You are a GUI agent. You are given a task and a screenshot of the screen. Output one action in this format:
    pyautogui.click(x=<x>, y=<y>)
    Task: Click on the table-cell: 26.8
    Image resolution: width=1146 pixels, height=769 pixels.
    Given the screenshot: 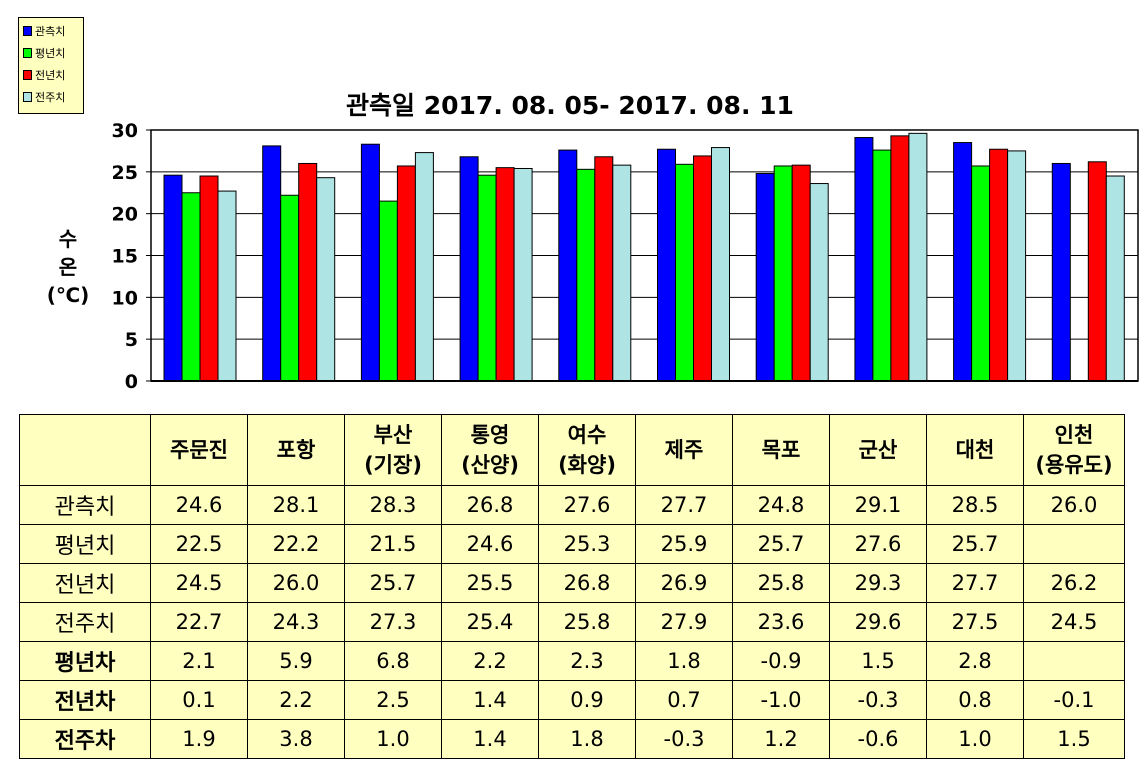 What is the action you would take?
    pyautogui.click(x=490, y=505)
    